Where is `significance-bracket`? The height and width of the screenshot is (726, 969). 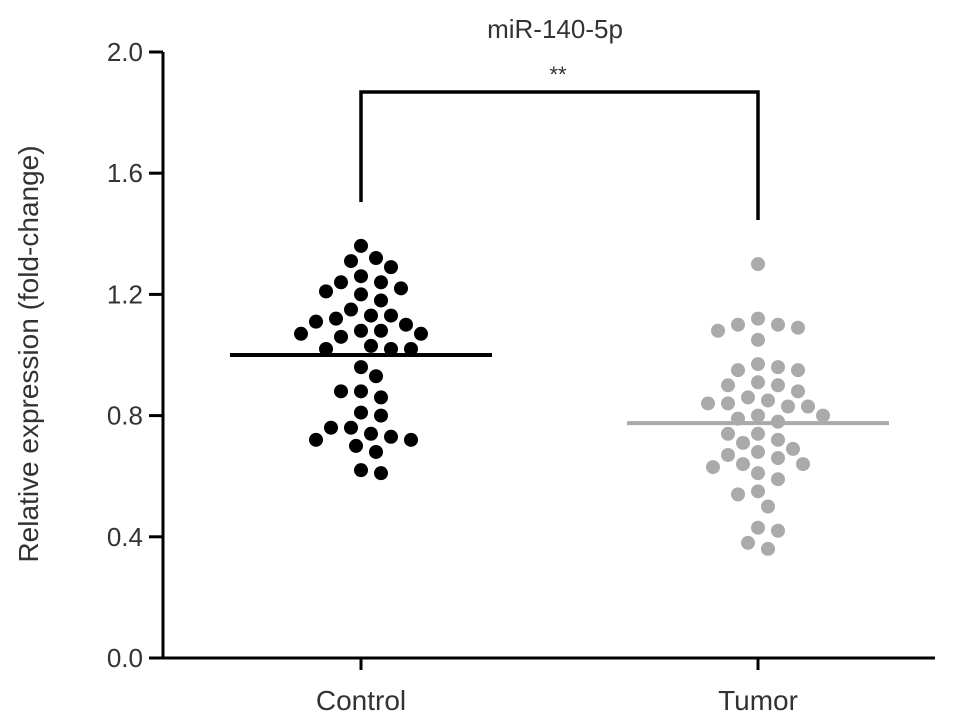
significance-bracket is located at coordinates (559, 155).